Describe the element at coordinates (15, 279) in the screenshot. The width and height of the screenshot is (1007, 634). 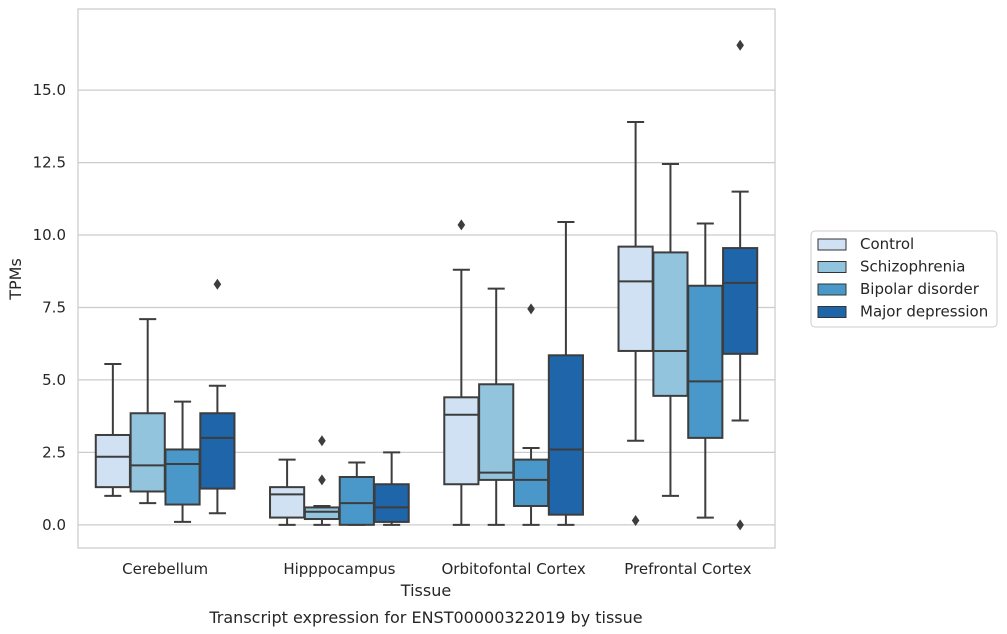
I see `y-axis-label: TPMs` at that location.